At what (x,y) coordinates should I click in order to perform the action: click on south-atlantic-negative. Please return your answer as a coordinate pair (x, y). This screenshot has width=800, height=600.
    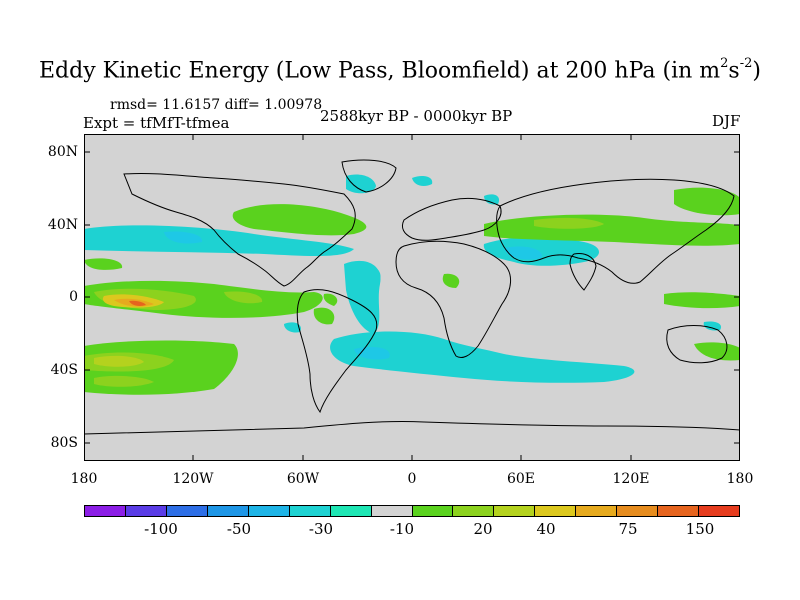
    Looking at the image, I should click on (482, 357).